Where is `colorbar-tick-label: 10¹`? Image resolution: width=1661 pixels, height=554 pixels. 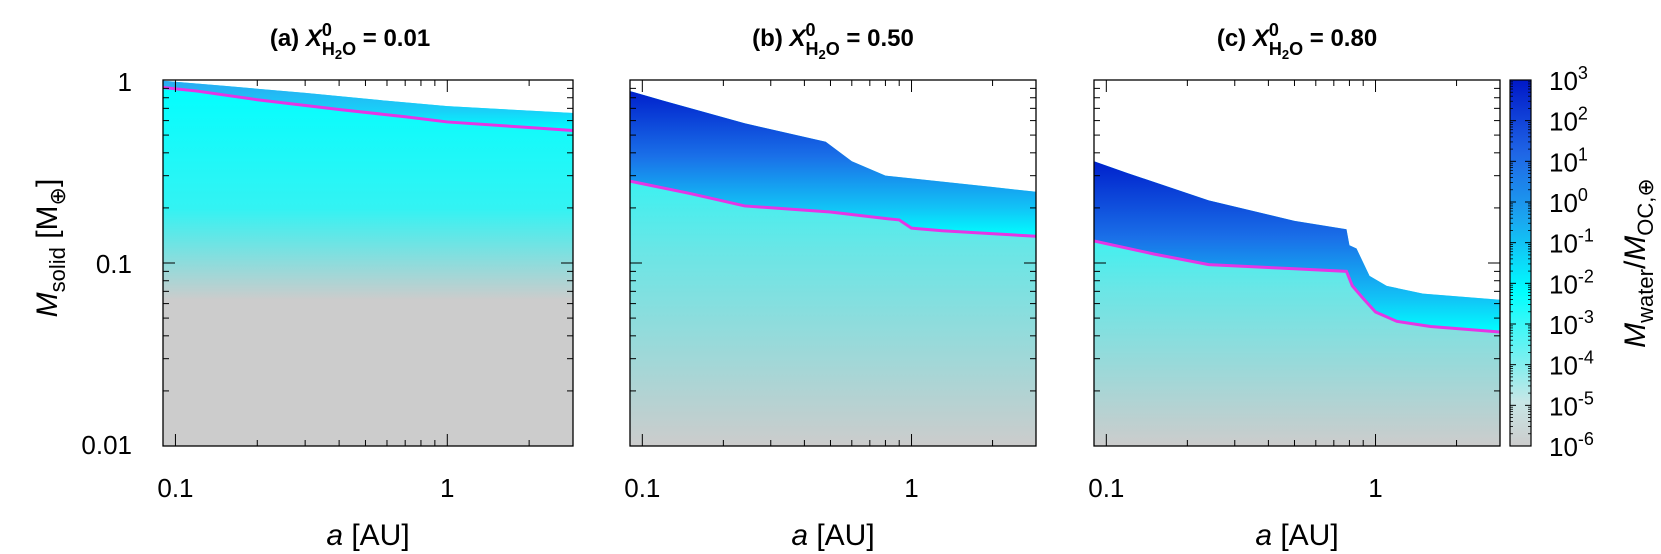
colorbar-tick-label: 10¹ is located at coordinates (1568, 160).